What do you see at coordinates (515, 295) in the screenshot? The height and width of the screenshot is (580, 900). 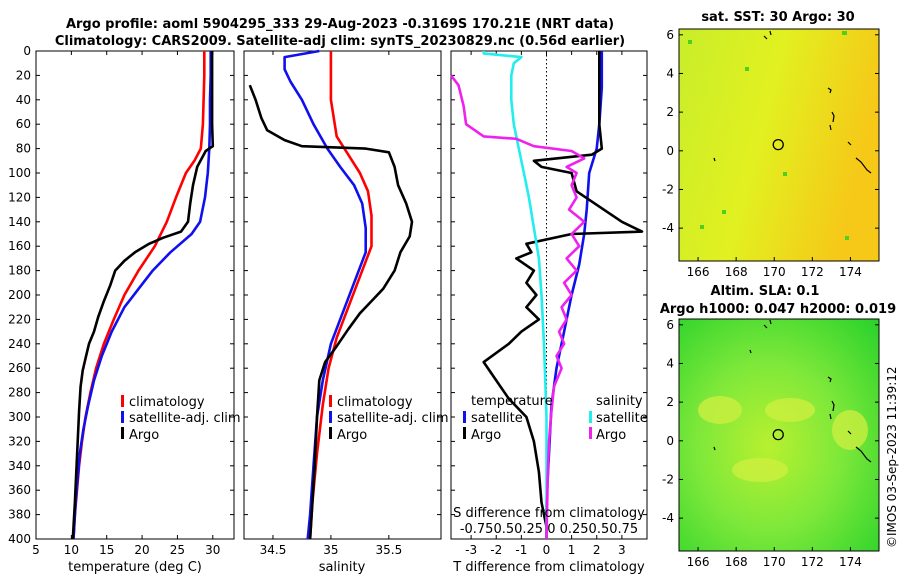 I see `series-line-s-satellite` at bounding box center [515, 295].